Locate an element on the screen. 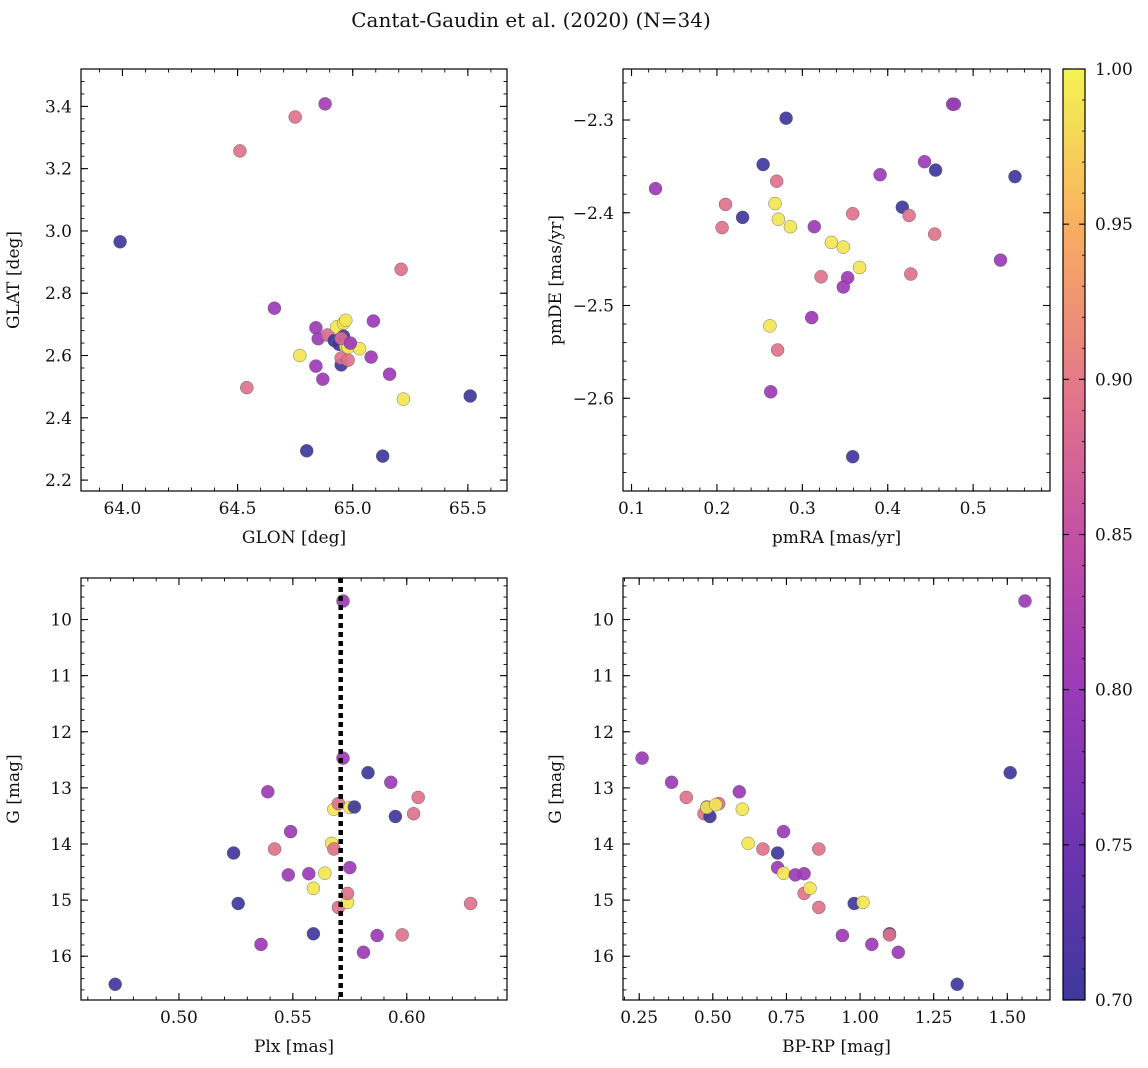 The width and height of the screenshot is (1148, 1068). x-tick-label: 0.25 is located at coordinates (639, 1018).